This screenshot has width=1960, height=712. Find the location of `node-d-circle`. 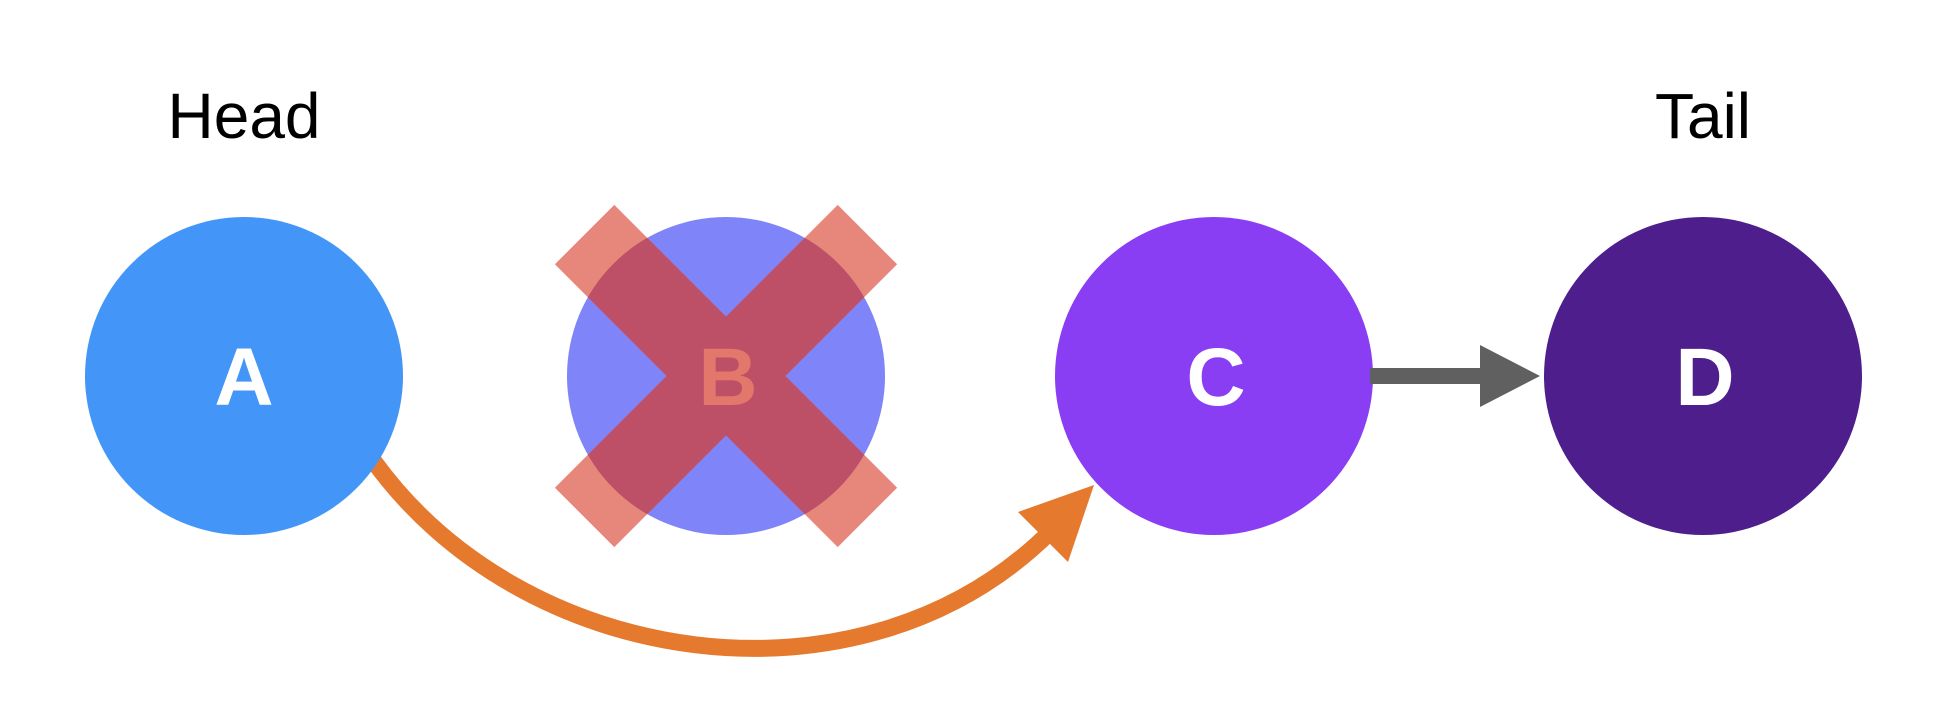

node-d-circle is located at coordinates (1703, 376).